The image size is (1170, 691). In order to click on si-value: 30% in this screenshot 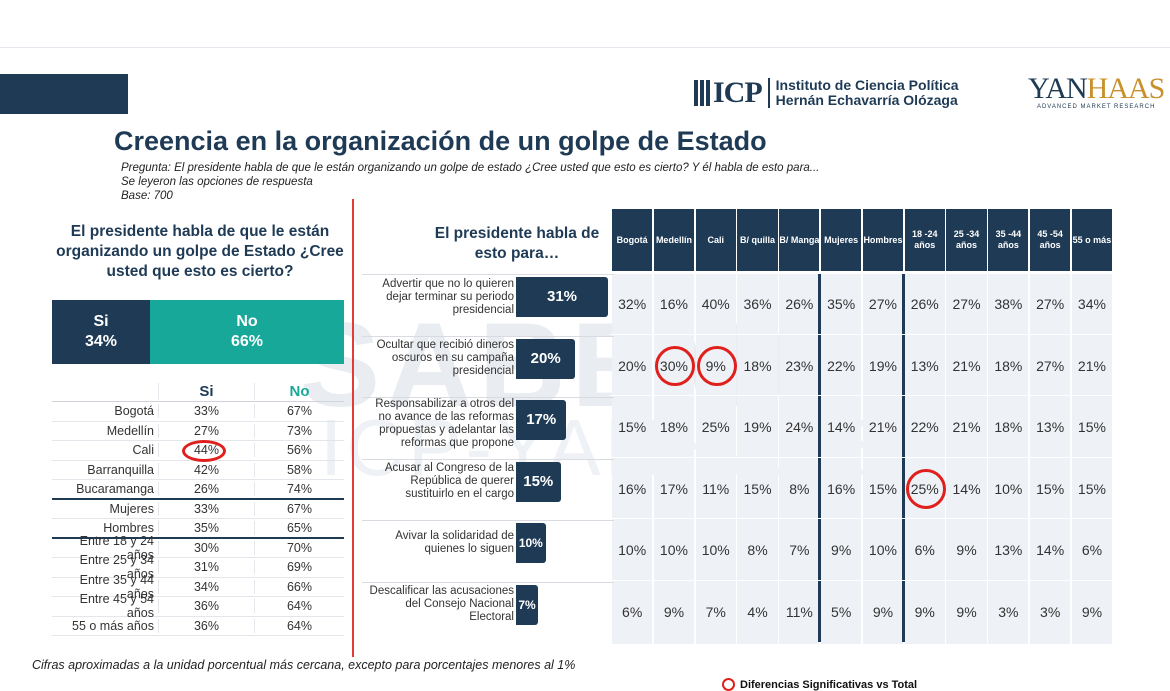, I will do `click(206, 547)`.